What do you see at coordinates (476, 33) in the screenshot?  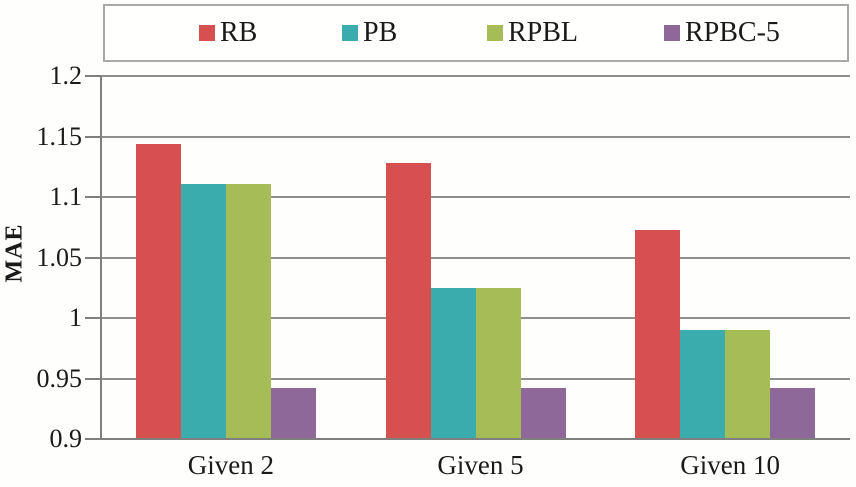 I see `chart-legend: RB PB RPBL RPBC-5` at bounding box center [476, 33].